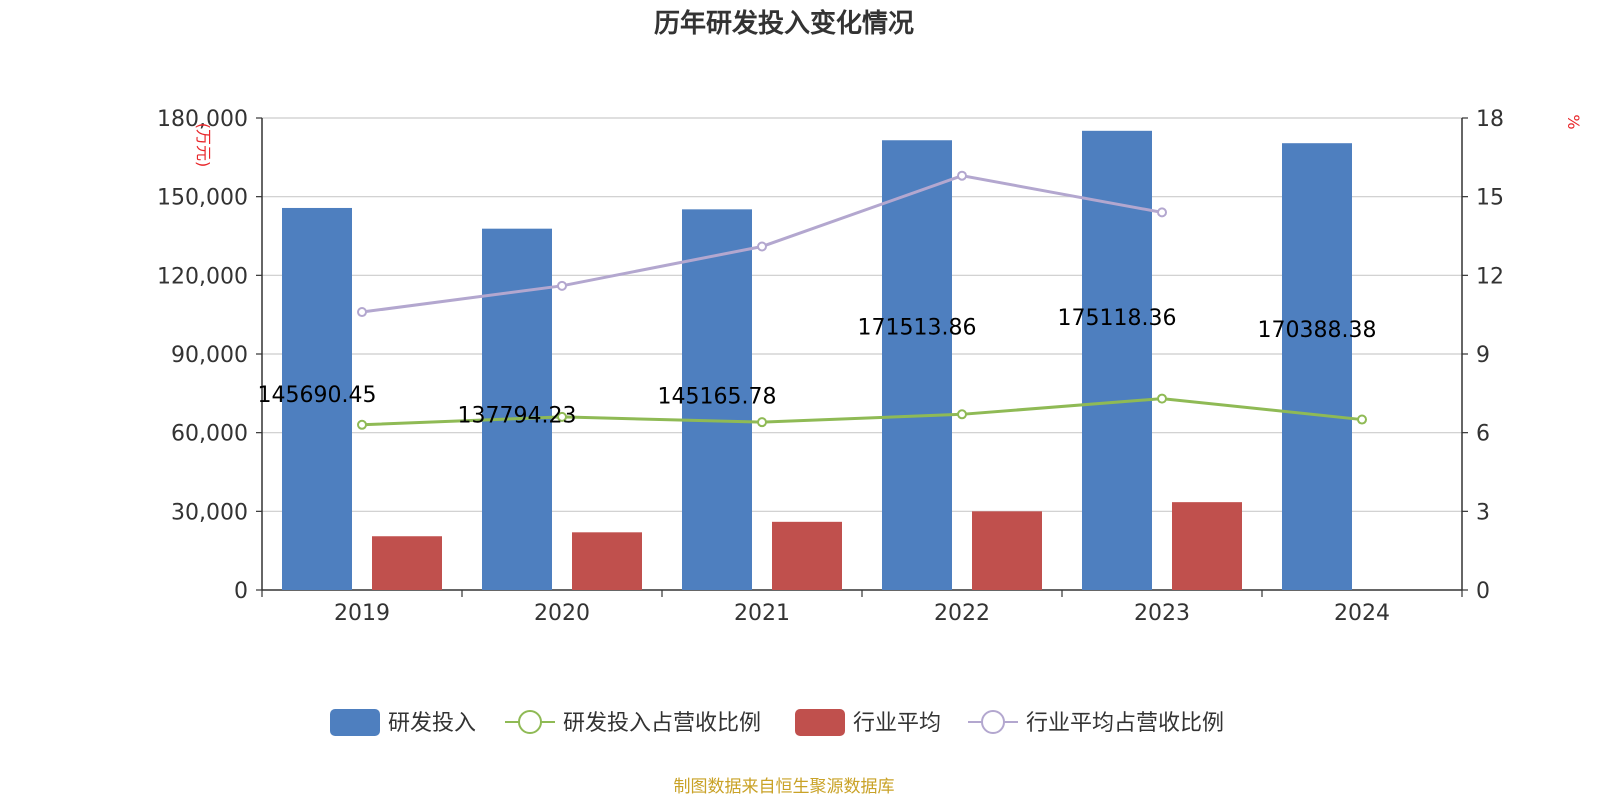  What do you see at coordinates (717, 396) in the screenshot?
I see `bar-value-label: 145165.78` at bounding box center [717, 396].